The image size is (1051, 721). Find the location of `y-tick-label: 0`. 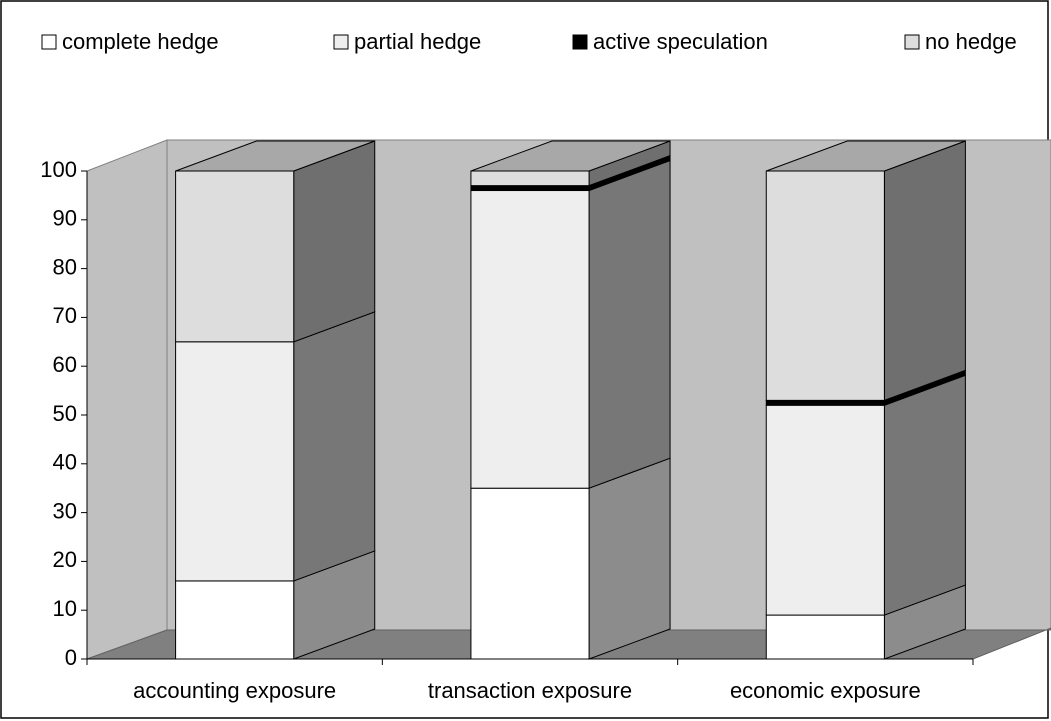

y-tick-label: 0 is located at coordinates (71, 657).